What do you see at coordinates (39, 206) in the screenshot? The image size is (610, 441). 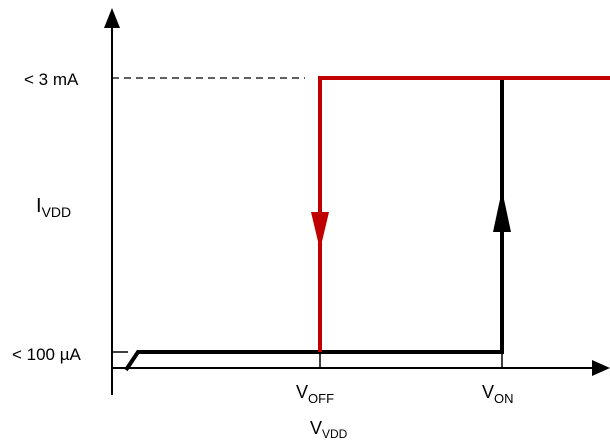 I see `y-axis-title-main: I` at bounding box center [39, 206].